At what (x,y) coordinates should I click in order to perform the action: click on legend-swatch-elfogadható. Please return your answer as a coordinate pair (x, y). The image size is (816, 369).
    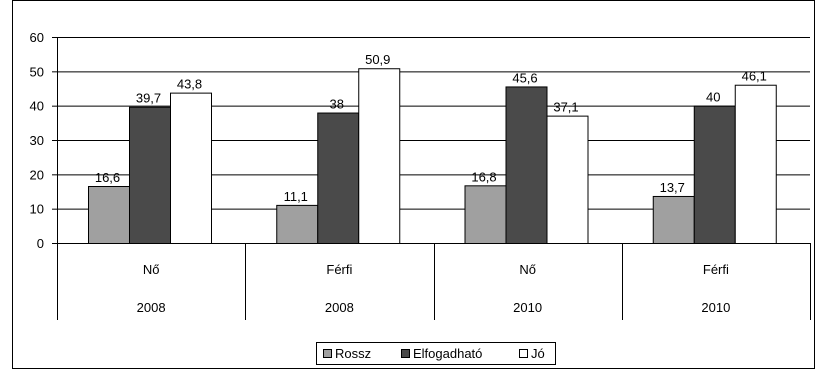
    Looking at the image, I should click on (405, 353).